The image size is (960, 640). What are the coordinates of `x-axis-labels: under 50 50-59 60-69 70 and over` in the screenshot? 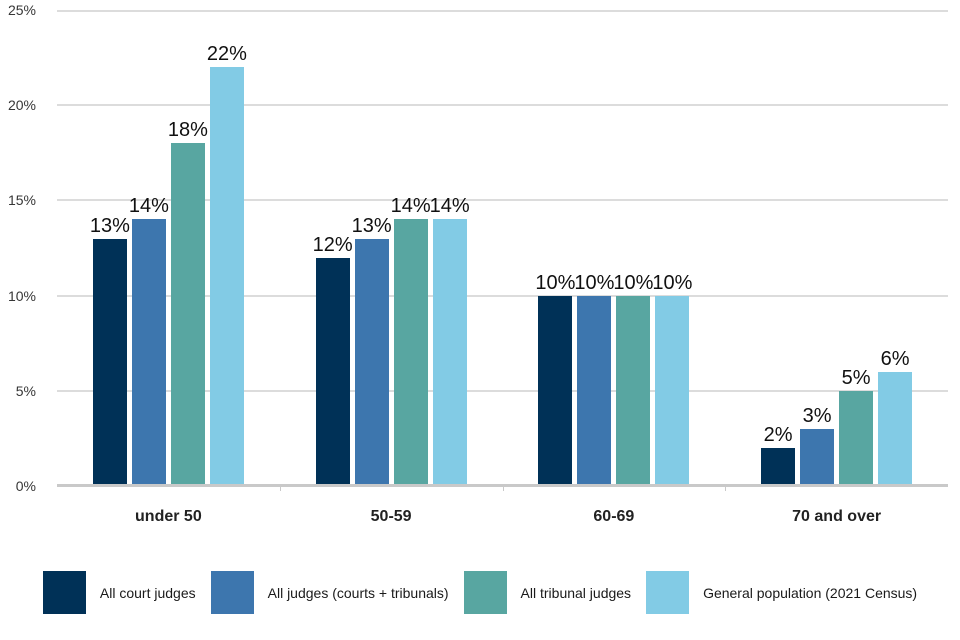 It's located at (502, 517).